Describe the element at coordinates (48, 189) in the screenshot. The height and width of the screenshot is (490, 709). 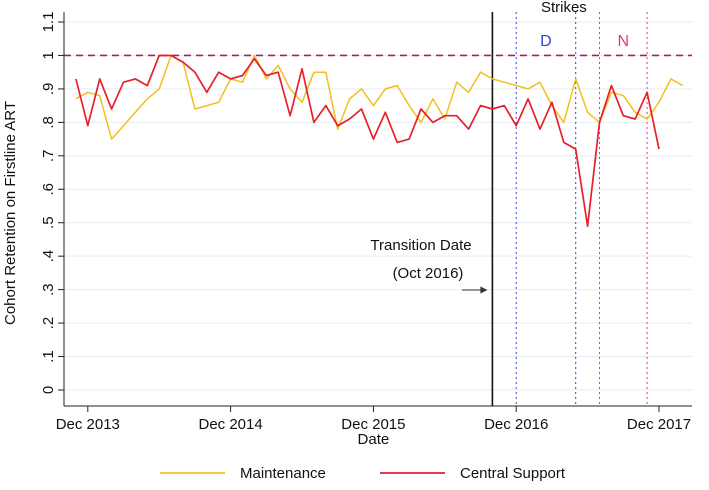
I see `y-tick-label: .6` at that location.